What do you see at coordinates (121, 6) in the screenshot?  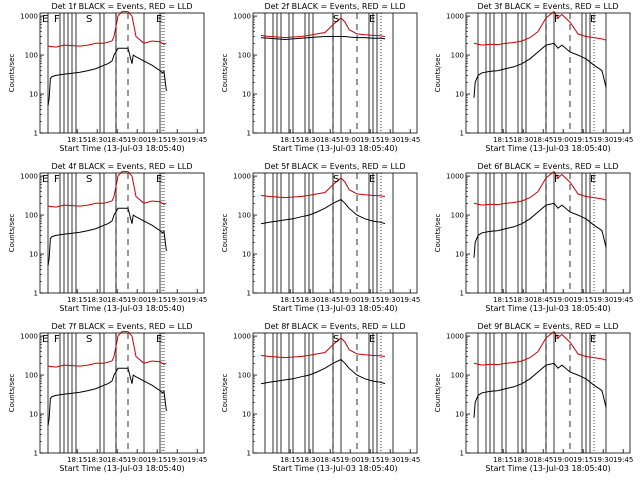 I see `panel-title: Det 1f BLACK = Events, RED = LLD` at bounding box center [121, 6].